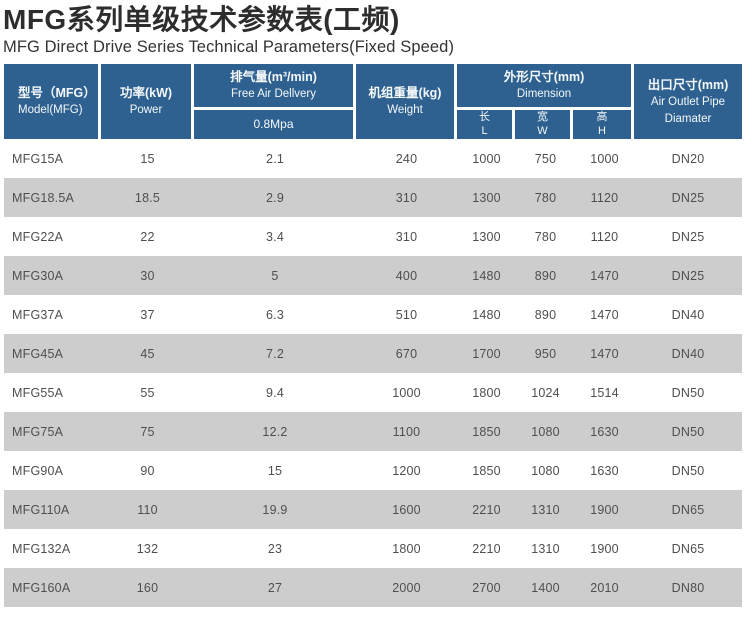 This screenshot has height=617, width=746. Describe the element at coordinates (41, 548) in the screenshot. I see `model-cell: MFG132A` at that location.